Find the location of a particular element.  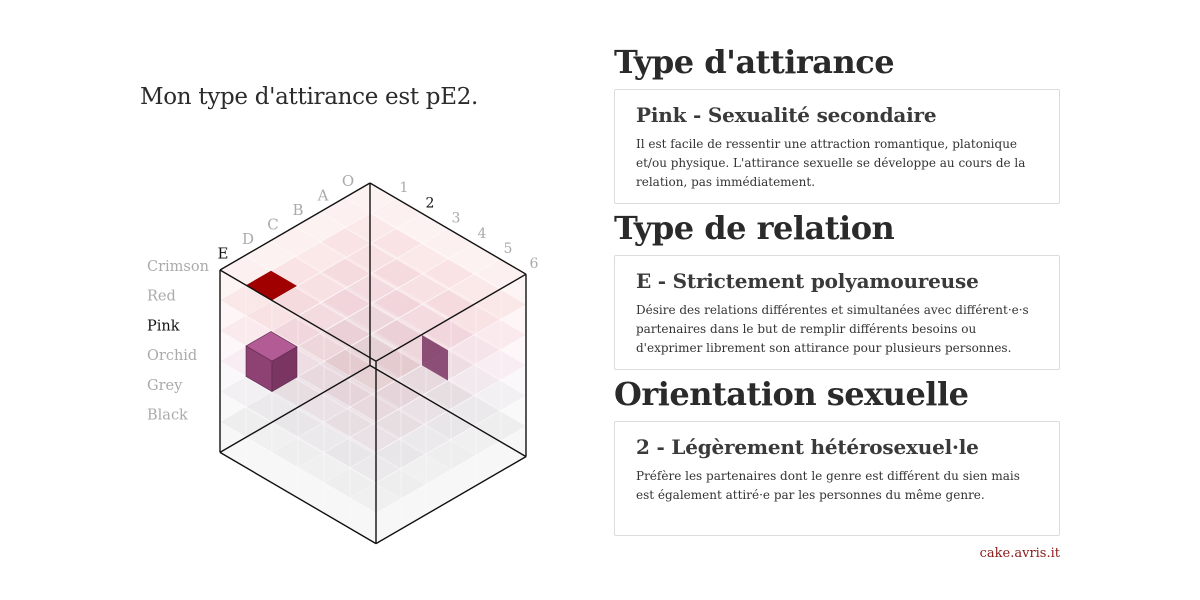

letter-axis-label: E is located at coordinates (223, 253).